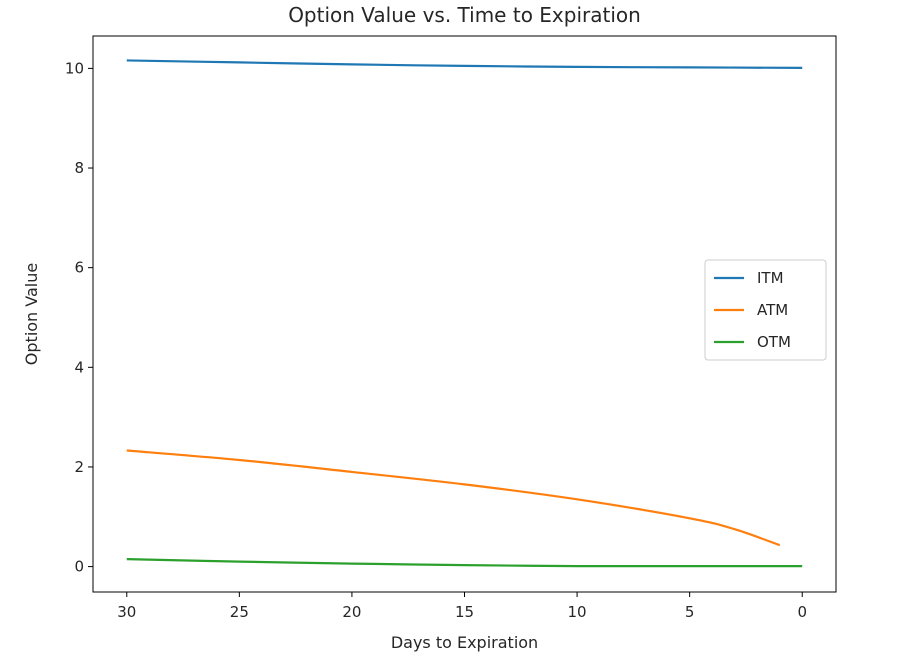 This screenshot has height=663, width=899. What do you see at coordinates (464, 612) in the screenshot?
I see `x-tick-label: 15` at bounding box center [464, 612].